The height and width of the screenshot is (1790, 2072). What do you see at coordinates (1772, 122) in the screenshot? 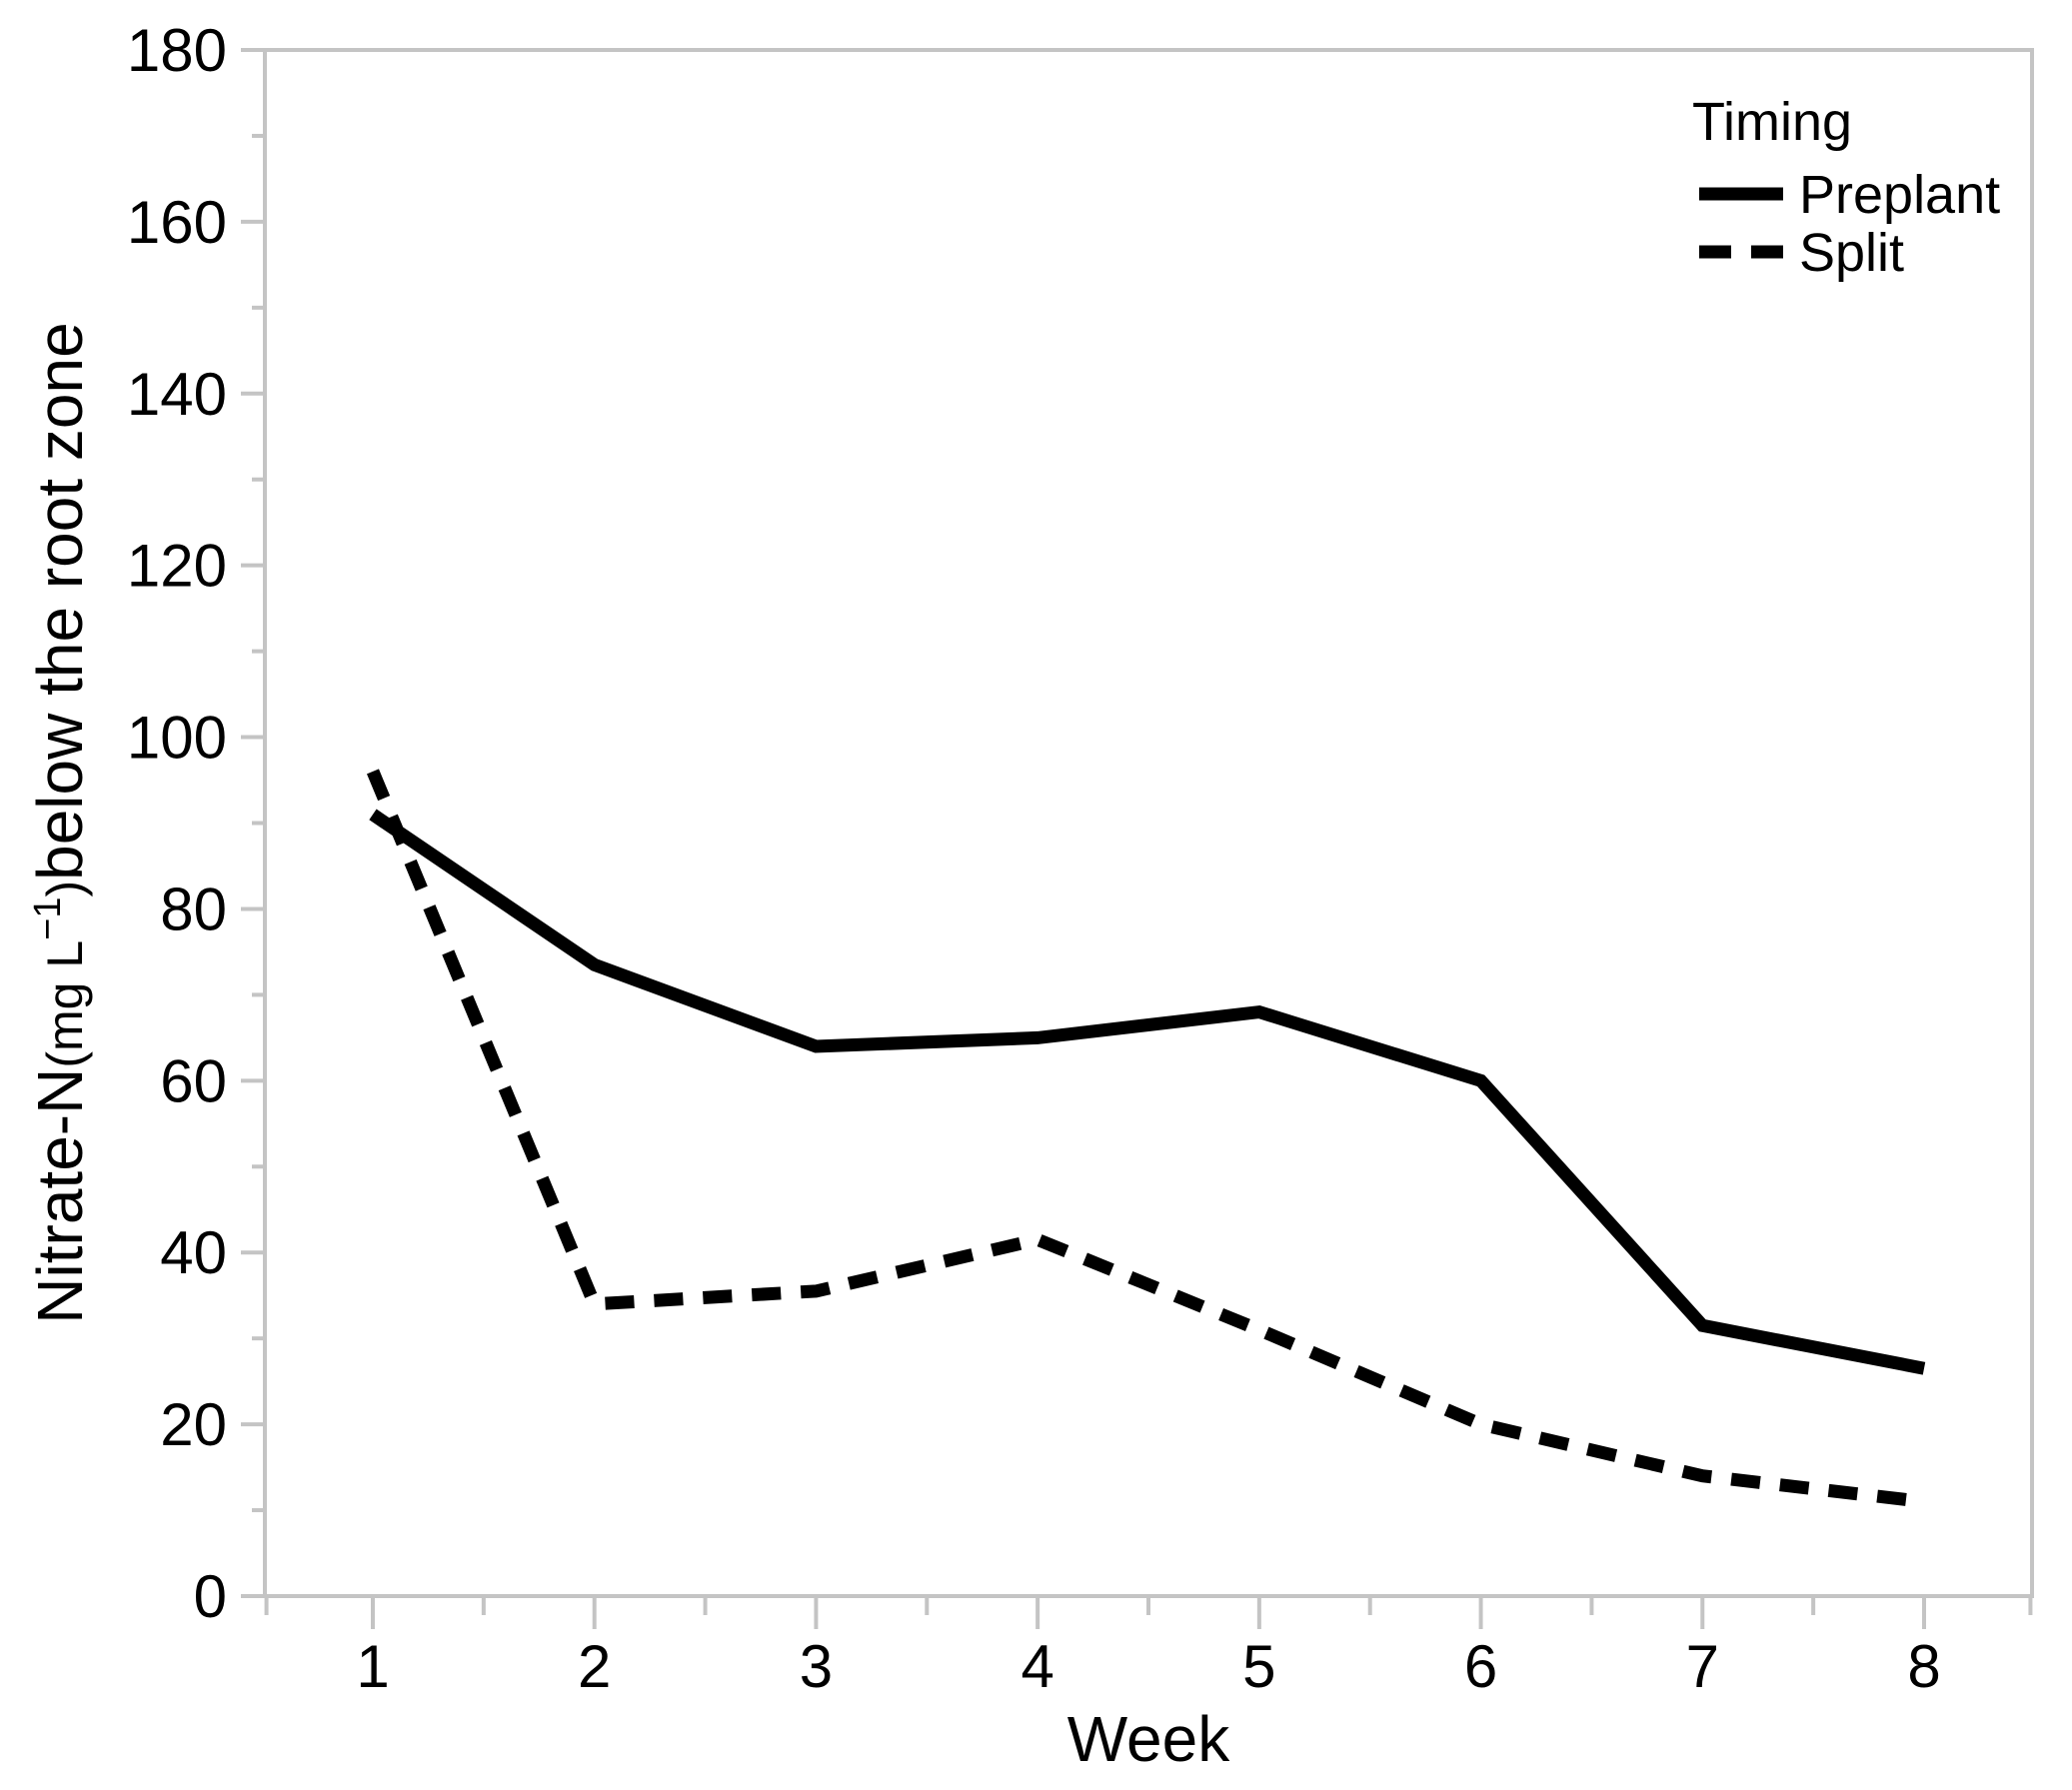
I see `legend-title: Timing` at bounding box center [1772, 122].